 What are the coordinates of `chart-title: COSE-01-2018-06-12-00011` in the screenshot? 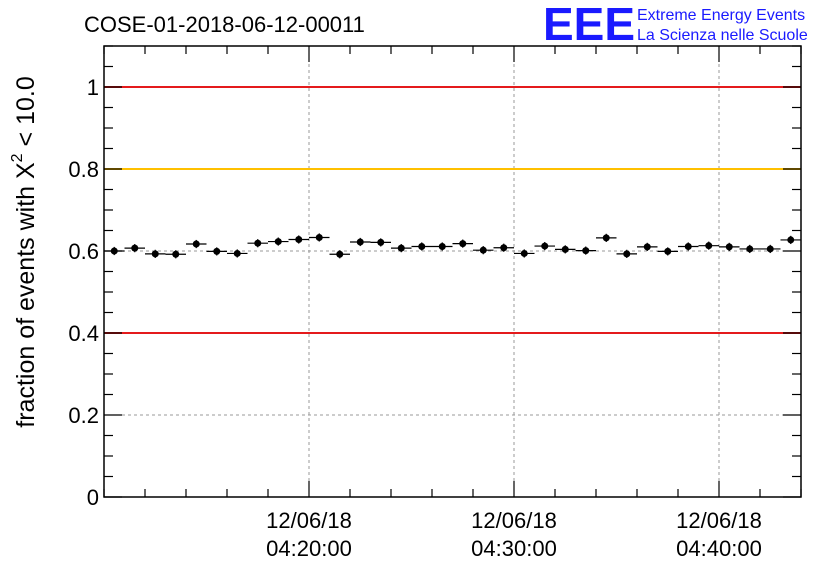 It's located at (224, 24).